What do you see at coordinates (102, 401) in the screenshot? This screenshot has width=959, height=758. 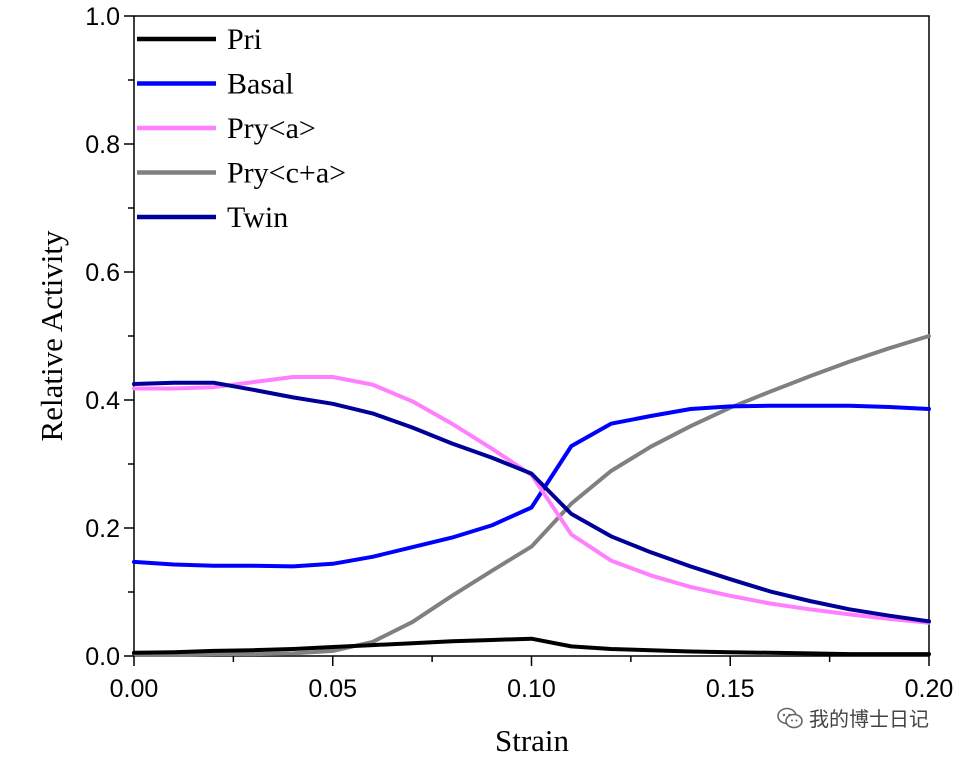 I see `y-tick-label: 0.4` at bounding box center [102, 401].